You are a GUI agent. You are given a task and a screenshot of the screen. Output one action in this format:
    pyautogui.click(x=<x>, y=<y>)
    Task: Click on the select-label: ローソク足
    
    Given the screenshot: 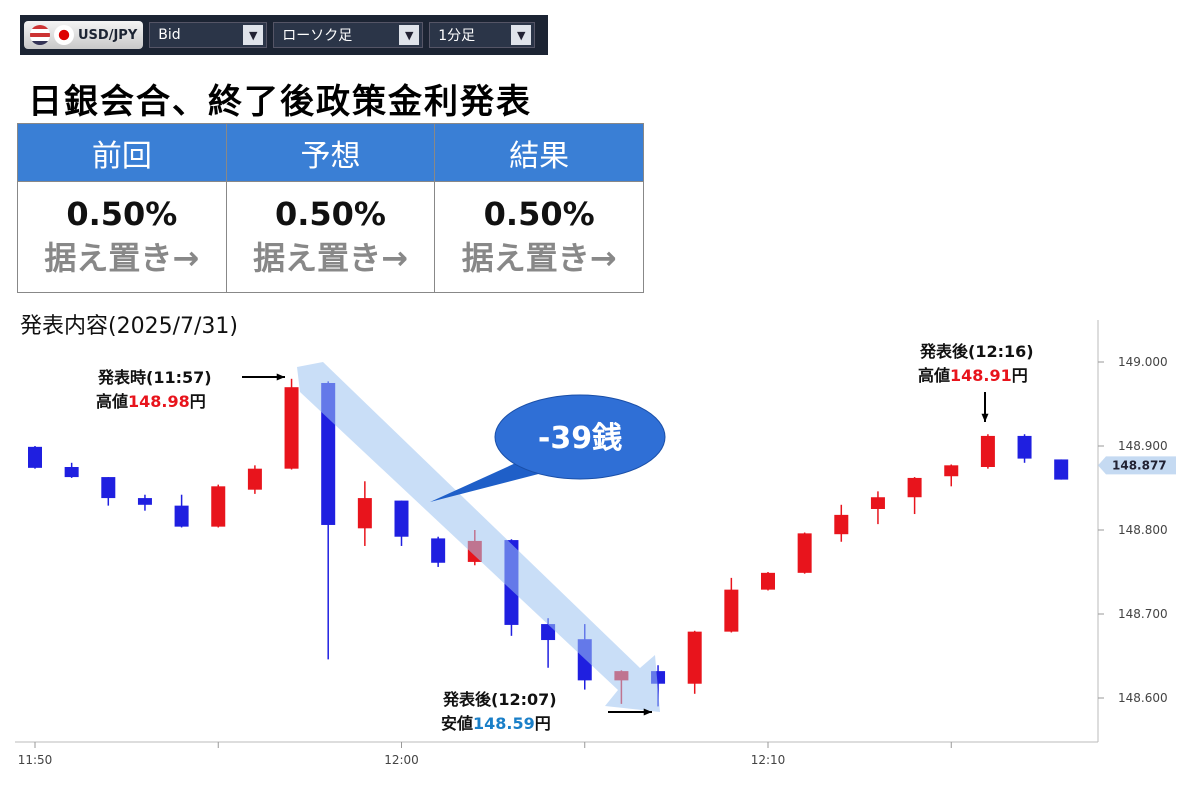 What is the action you would take?
    pyautogui.click(x=317, y=36)
    